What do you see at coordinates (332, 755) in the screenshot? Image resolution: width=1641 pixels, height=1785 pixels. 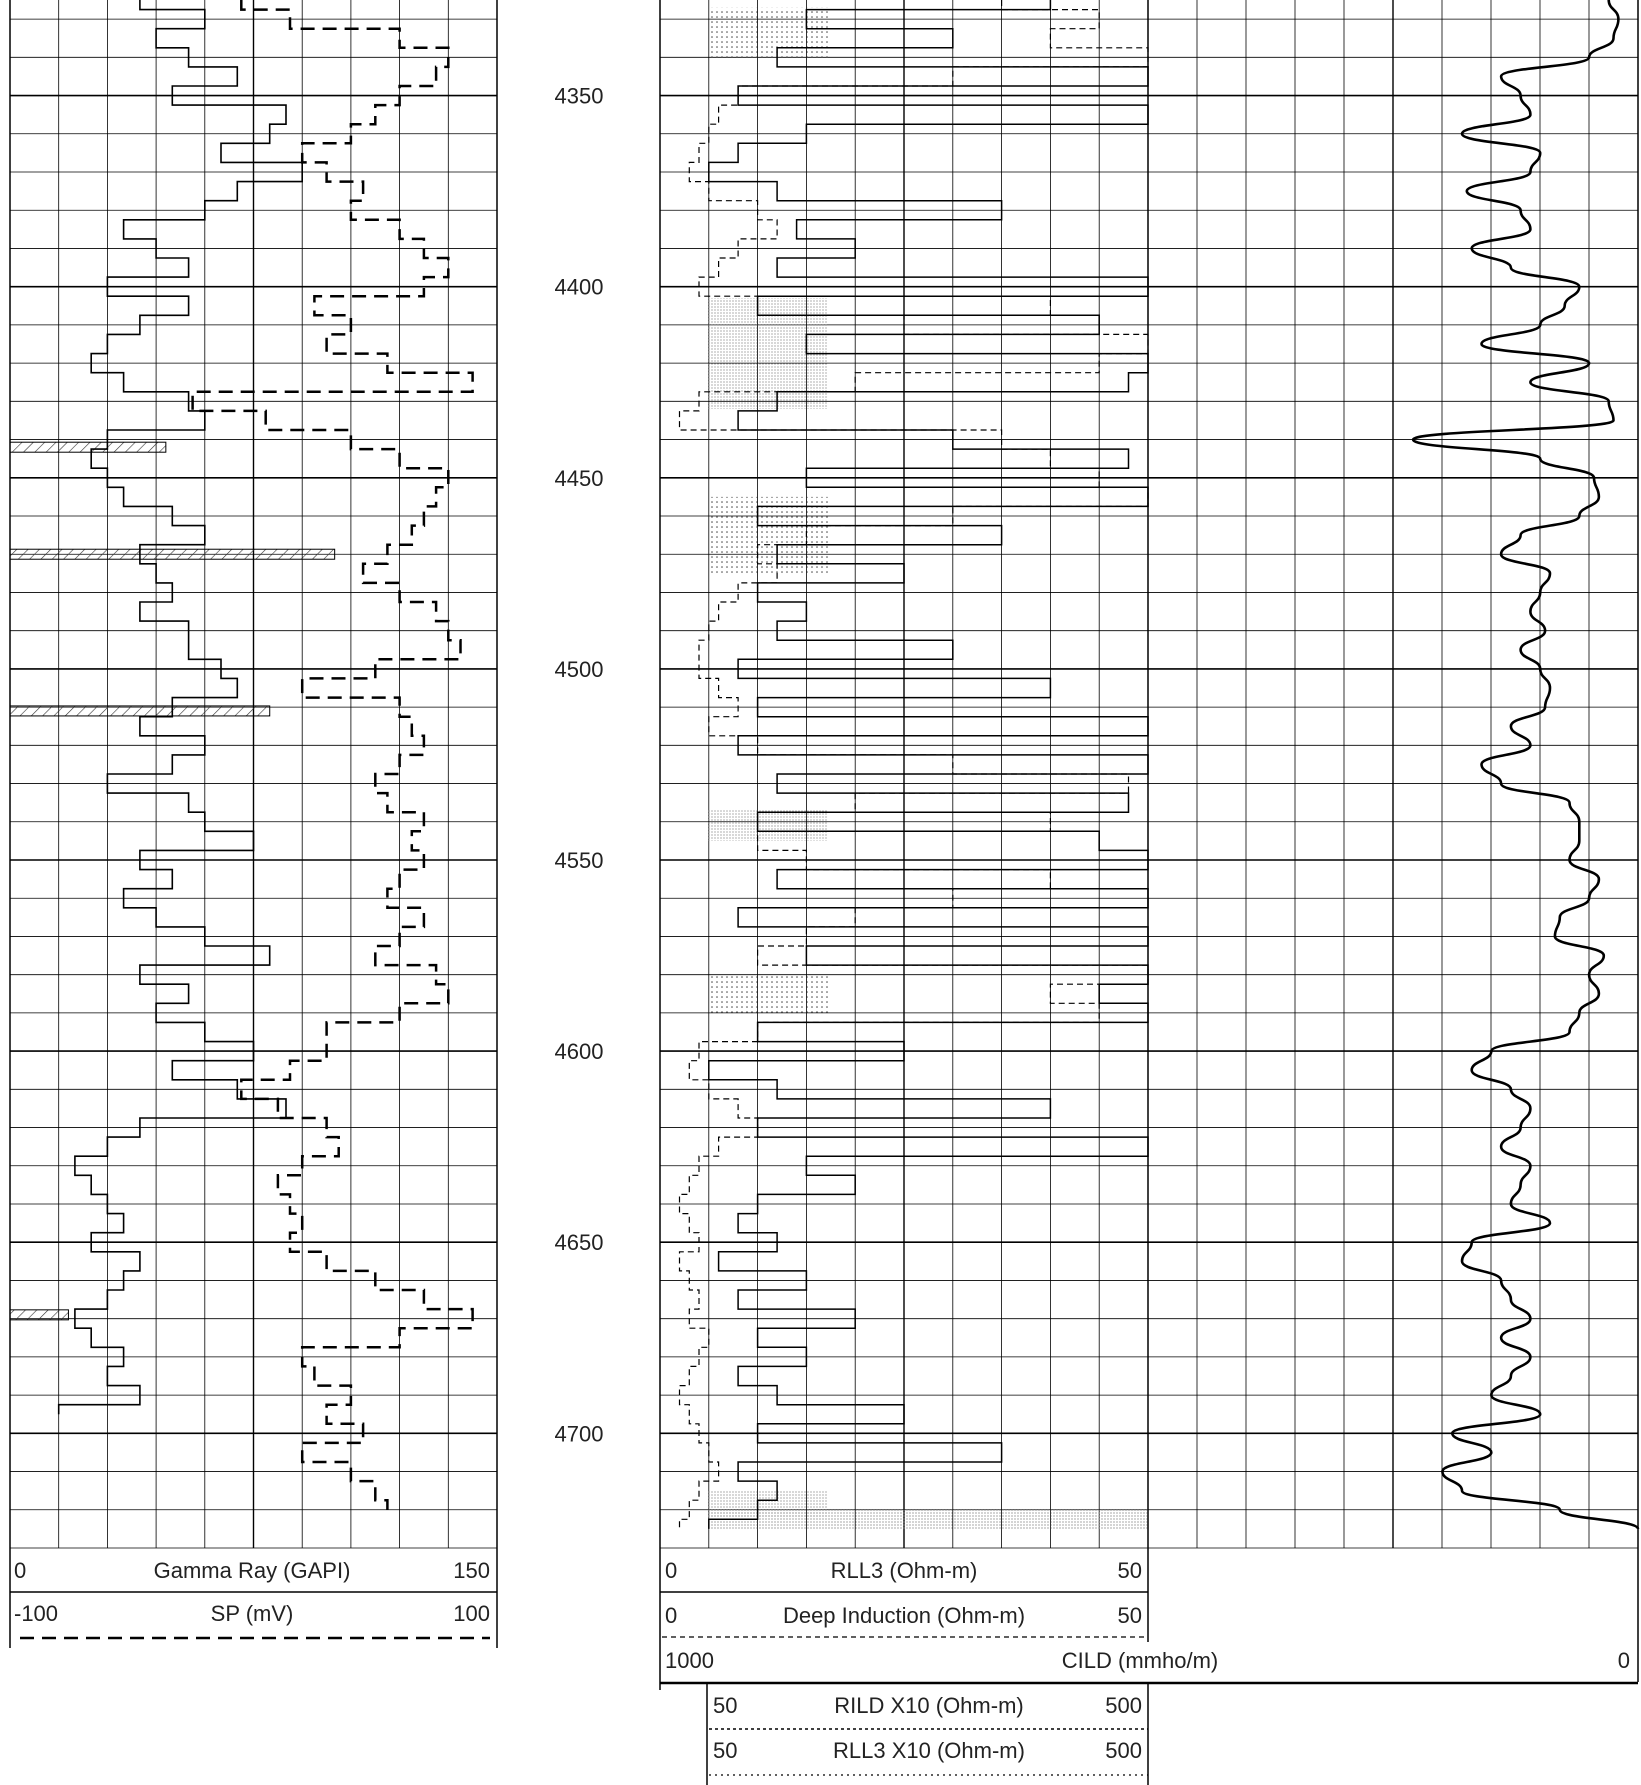 I see `sp-curve` at bounding box center [332, 755].